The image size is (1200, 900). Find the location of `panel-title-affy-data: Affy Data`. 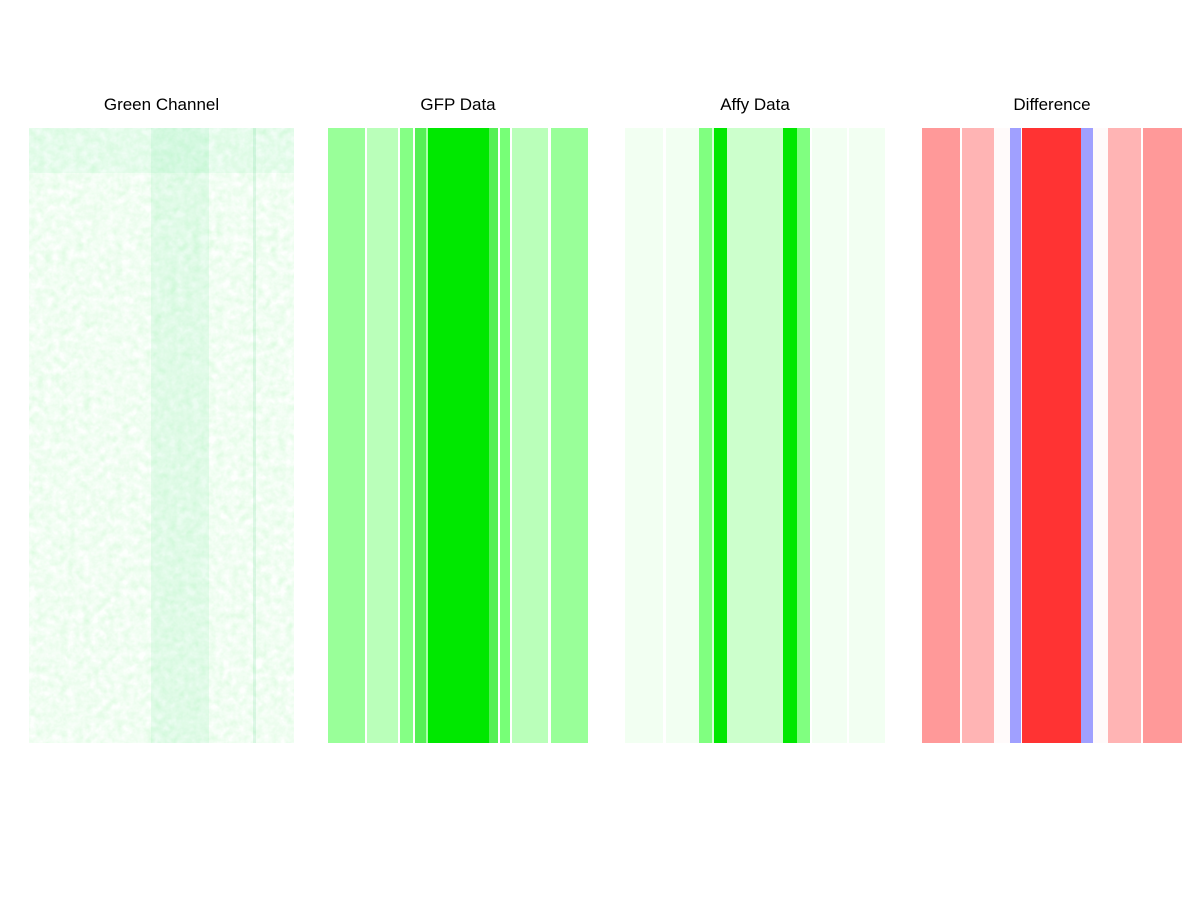

panel-title-affy-data: Affy Data is located at coordinates (755, 104).